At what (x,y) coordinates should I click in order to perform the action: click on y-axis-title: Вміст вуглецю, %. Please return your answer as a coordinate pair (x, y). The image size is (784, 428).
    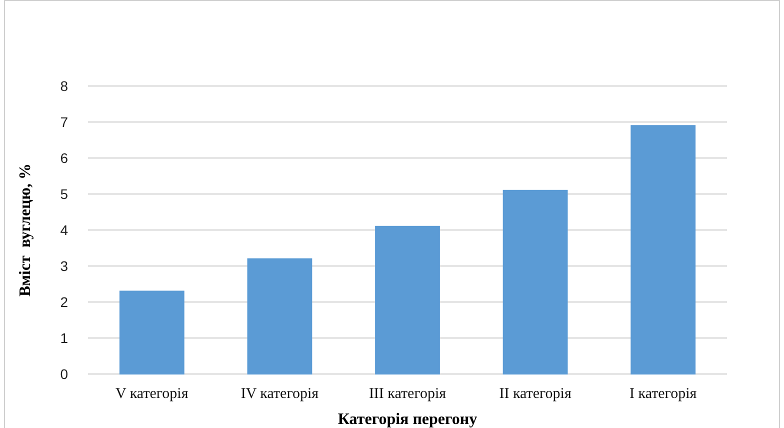
    Looking at the image, I should click on (25, 230).